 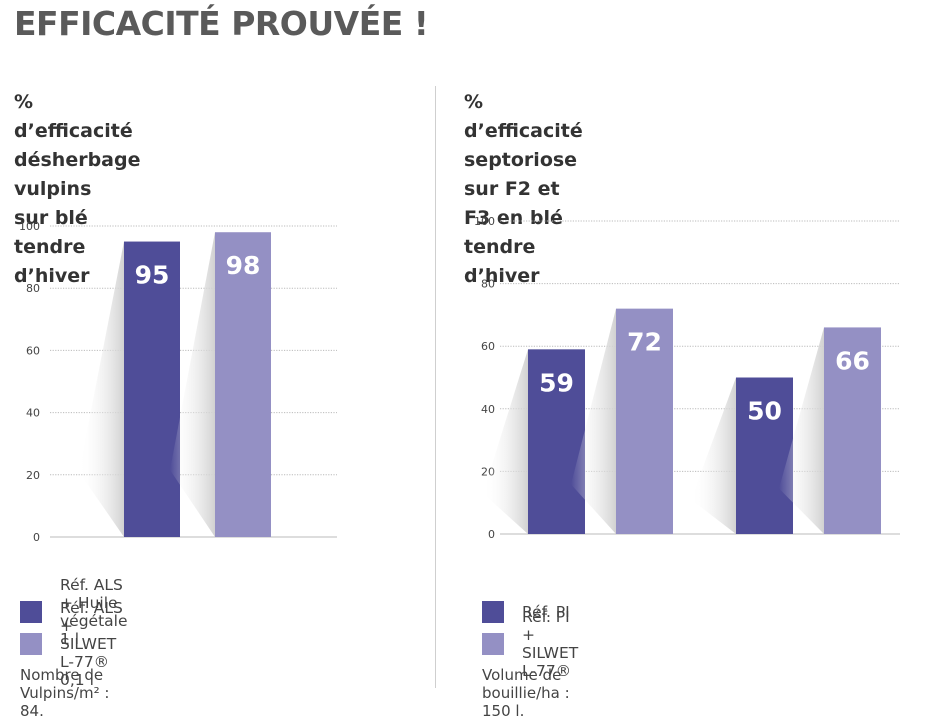 I want to click on legend-label: Réf. PI, so click(x=546, y=612).